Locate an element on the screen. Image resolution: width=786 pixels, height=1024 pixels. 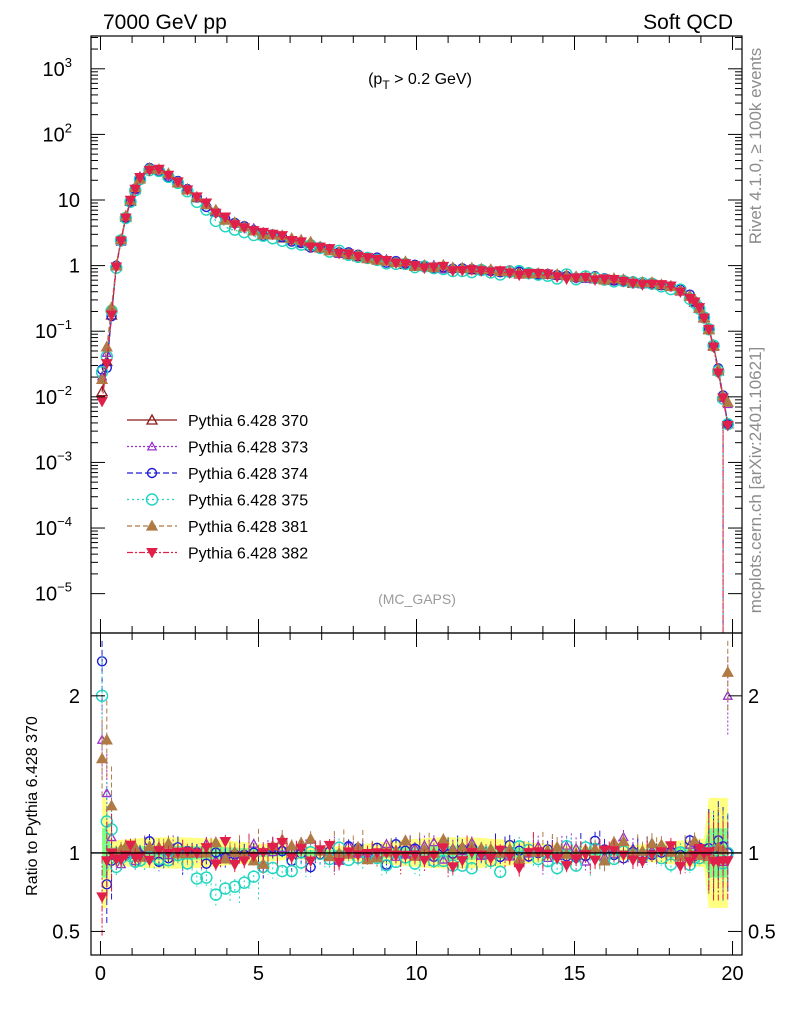
main-y-tick-label: 10³ is located at coordinates (57, 68).